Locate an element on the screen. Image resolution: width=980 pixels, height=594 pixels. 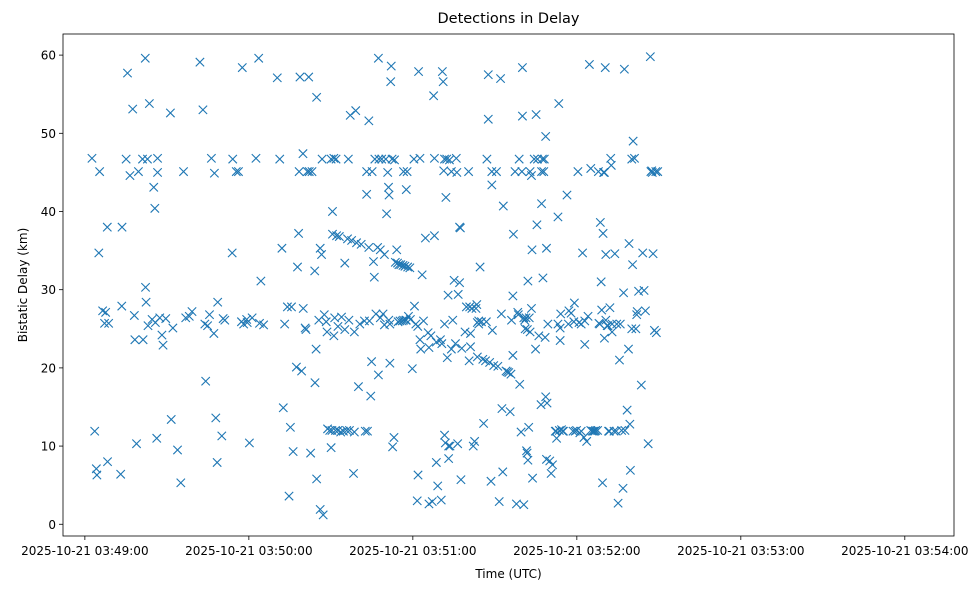
y-tick-label: 0 is located at coordinates (52, 525).